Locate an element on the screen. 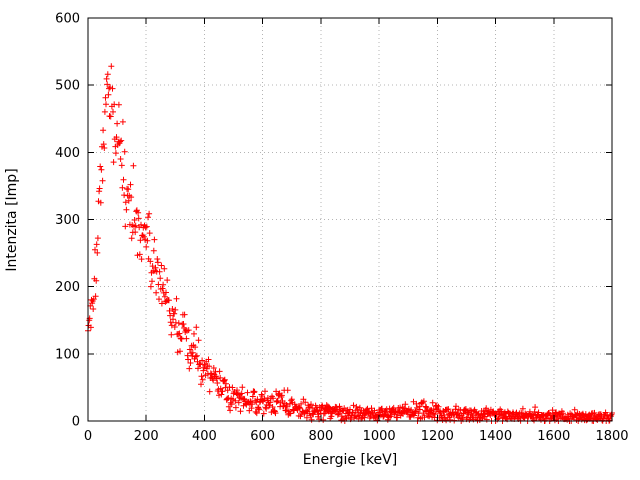 Image resolution: width=640 pixels, height=480 pixels. y-tick-label: 300 is located at coordinates (67, 220).